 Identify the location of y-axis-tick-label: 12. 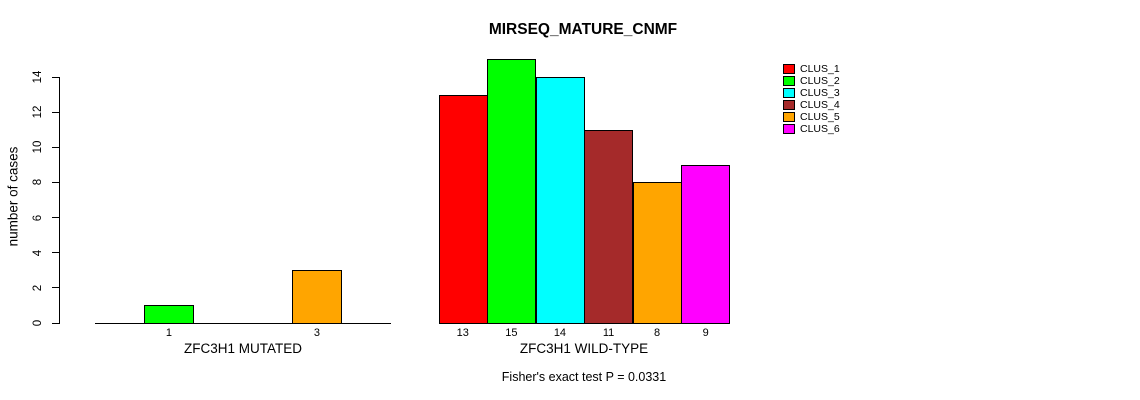
(38, 112).